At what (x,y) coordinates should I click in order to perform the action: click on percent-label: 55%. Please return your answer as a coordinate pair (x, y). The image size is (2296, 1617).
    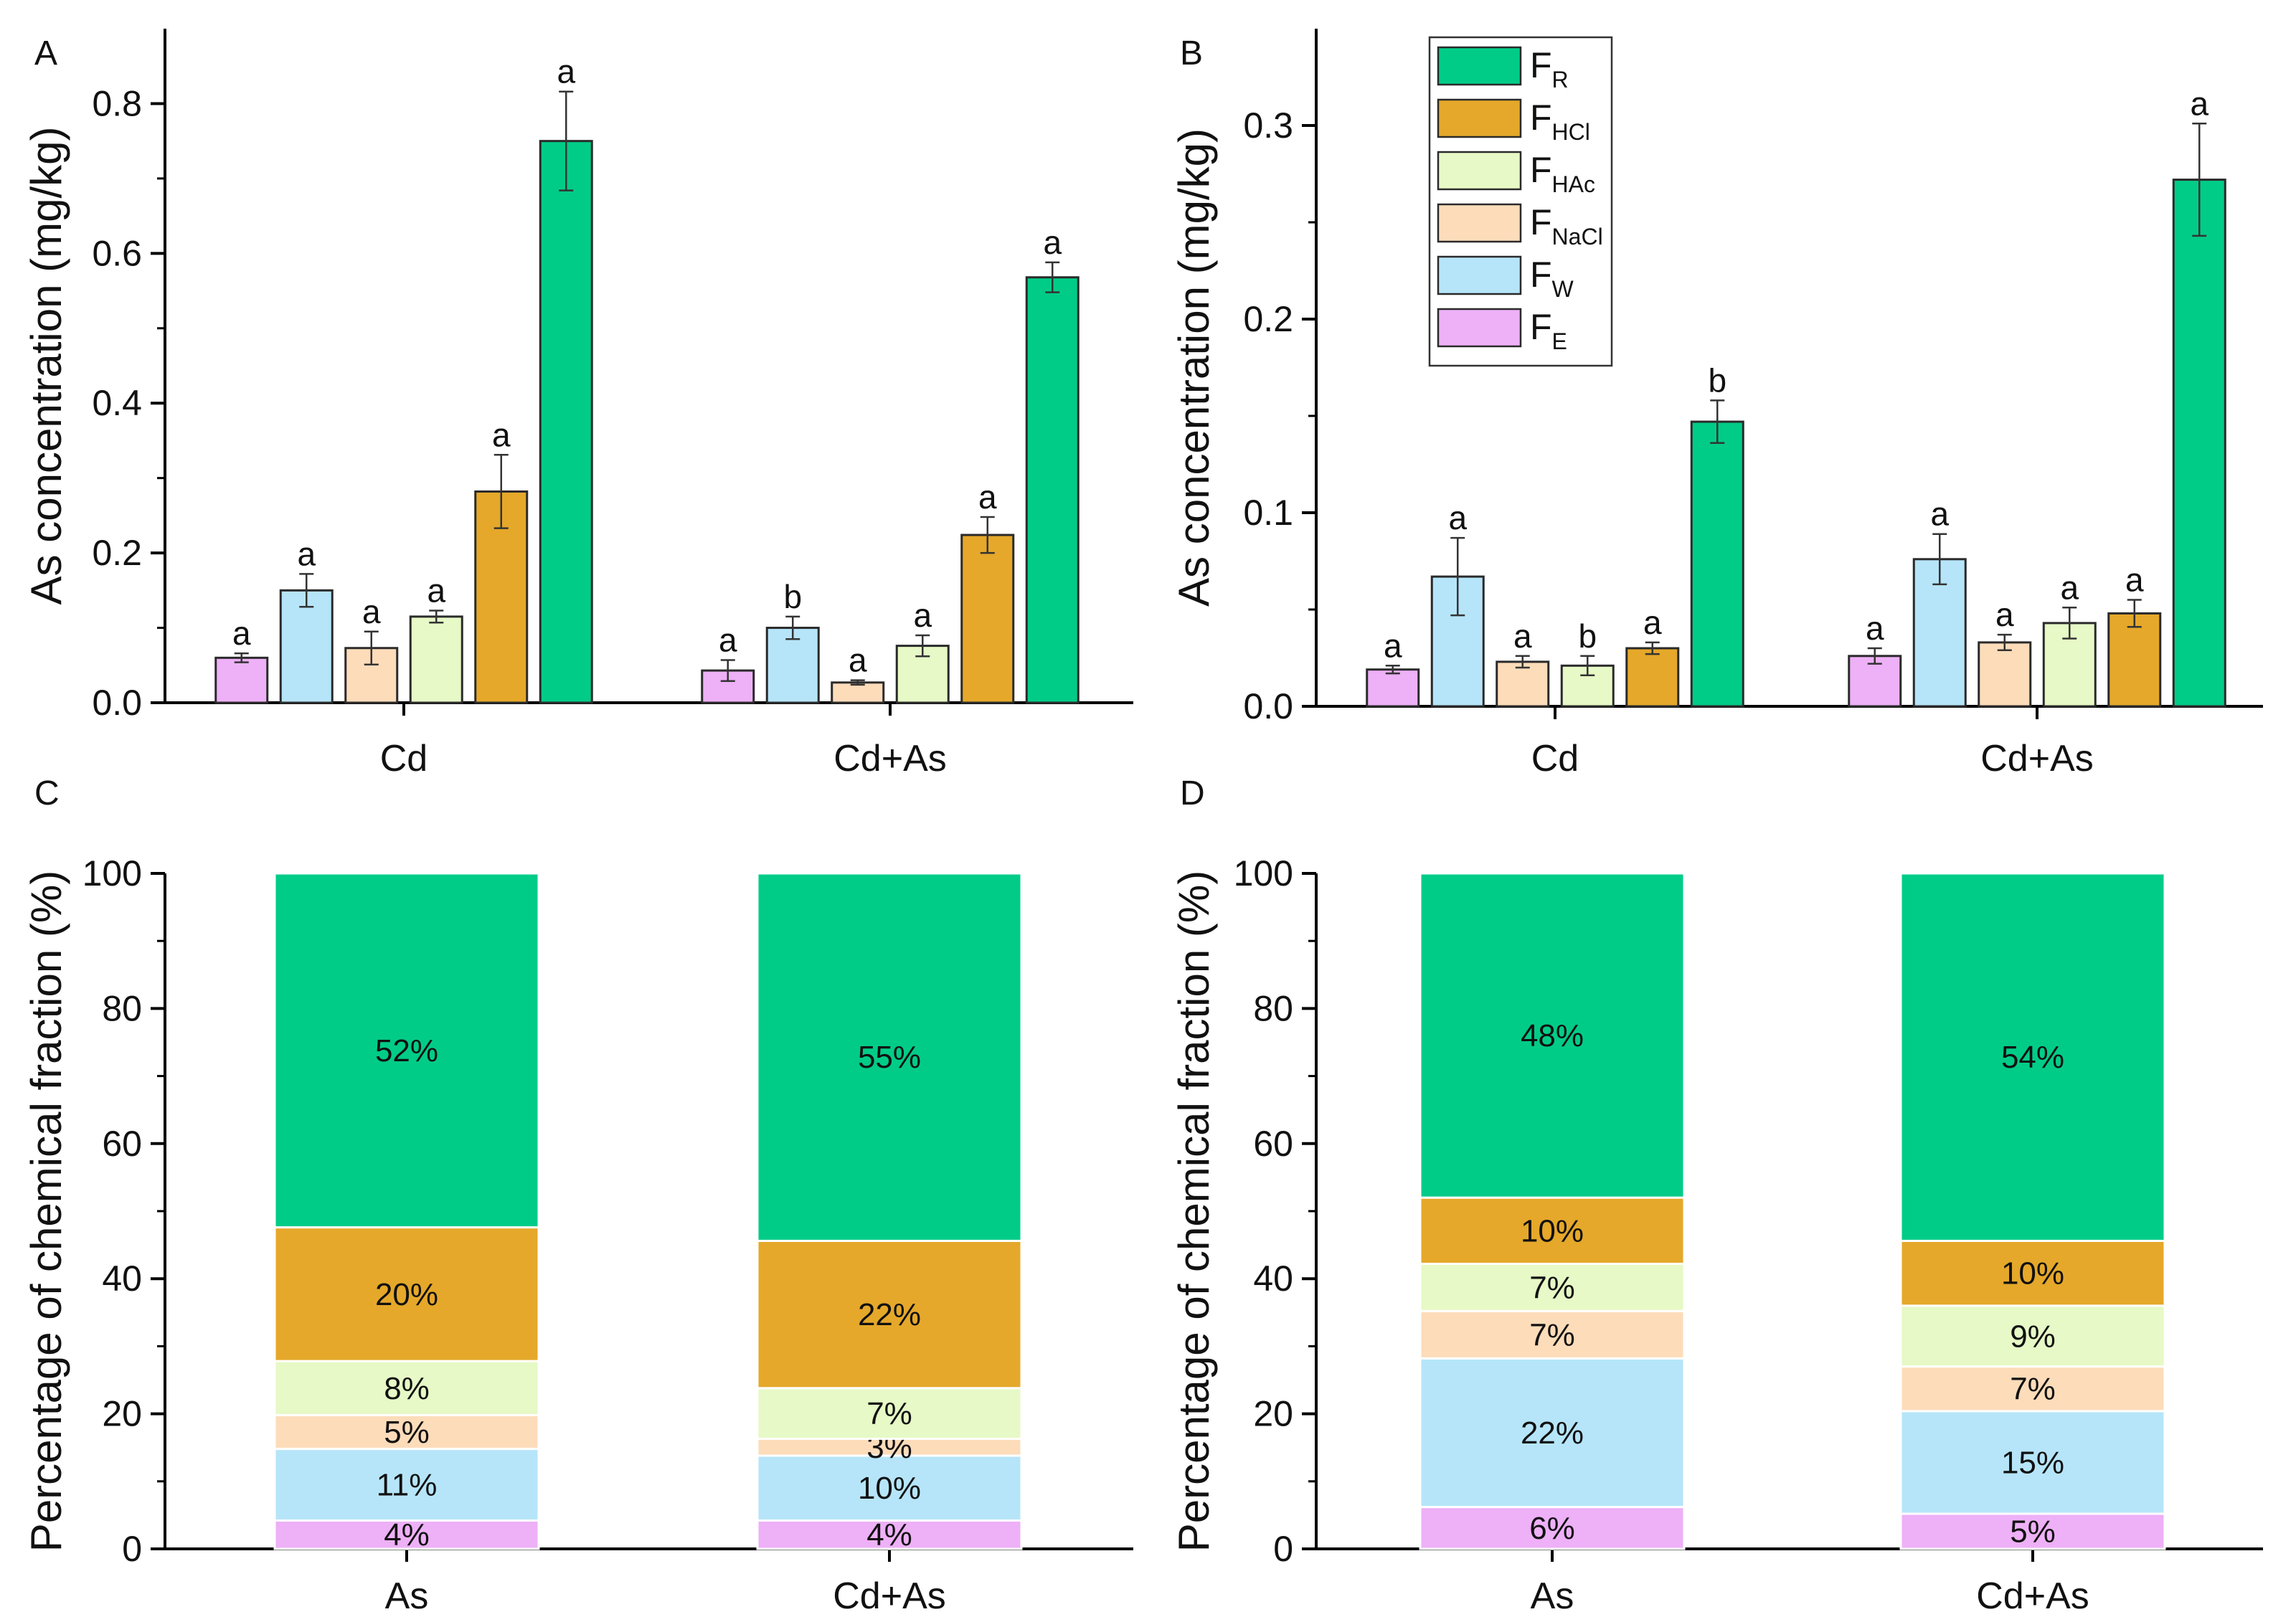
    Looking at the image, I should click on (889, 1057).